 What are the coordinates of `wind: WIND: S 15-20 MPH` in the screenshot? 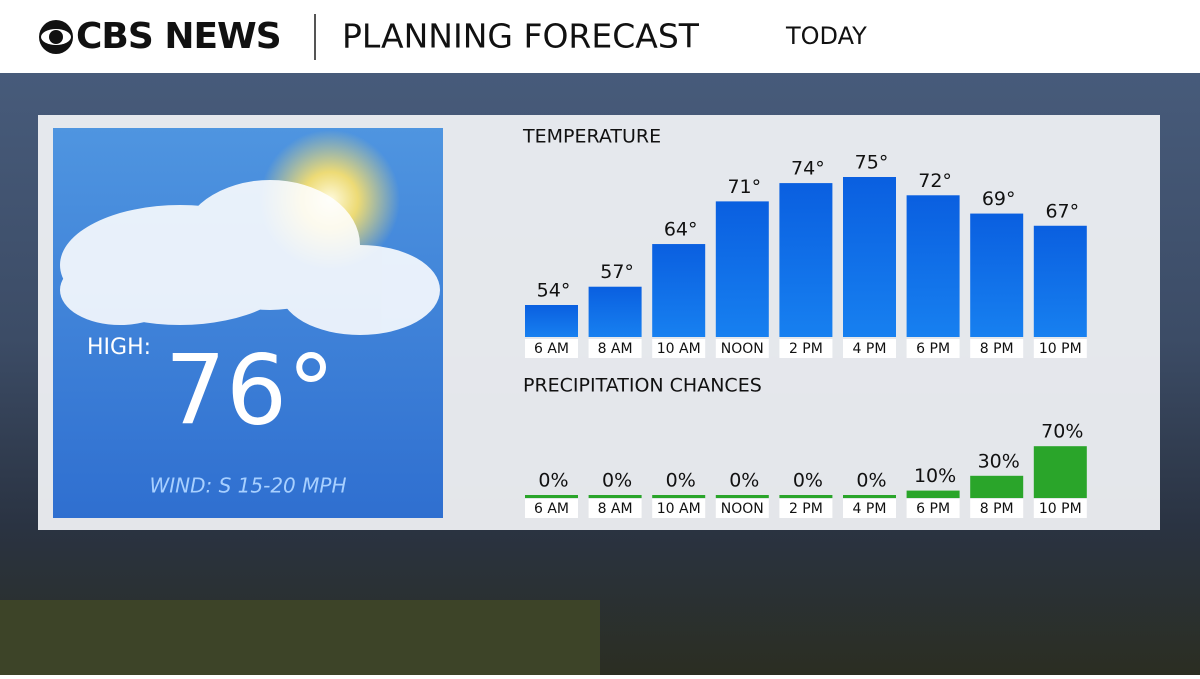 It's located at (247, 486).